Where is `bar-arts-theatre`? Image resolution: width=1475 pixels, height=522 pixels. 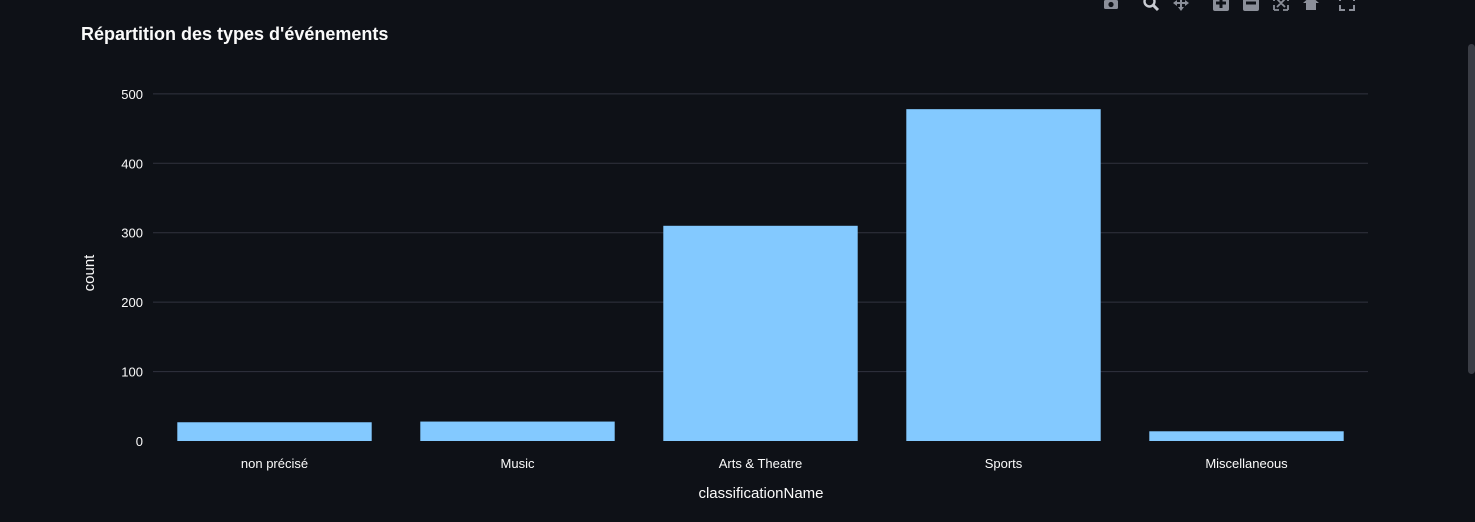 bar-arts-theatre is located at coordinates (760, 333).